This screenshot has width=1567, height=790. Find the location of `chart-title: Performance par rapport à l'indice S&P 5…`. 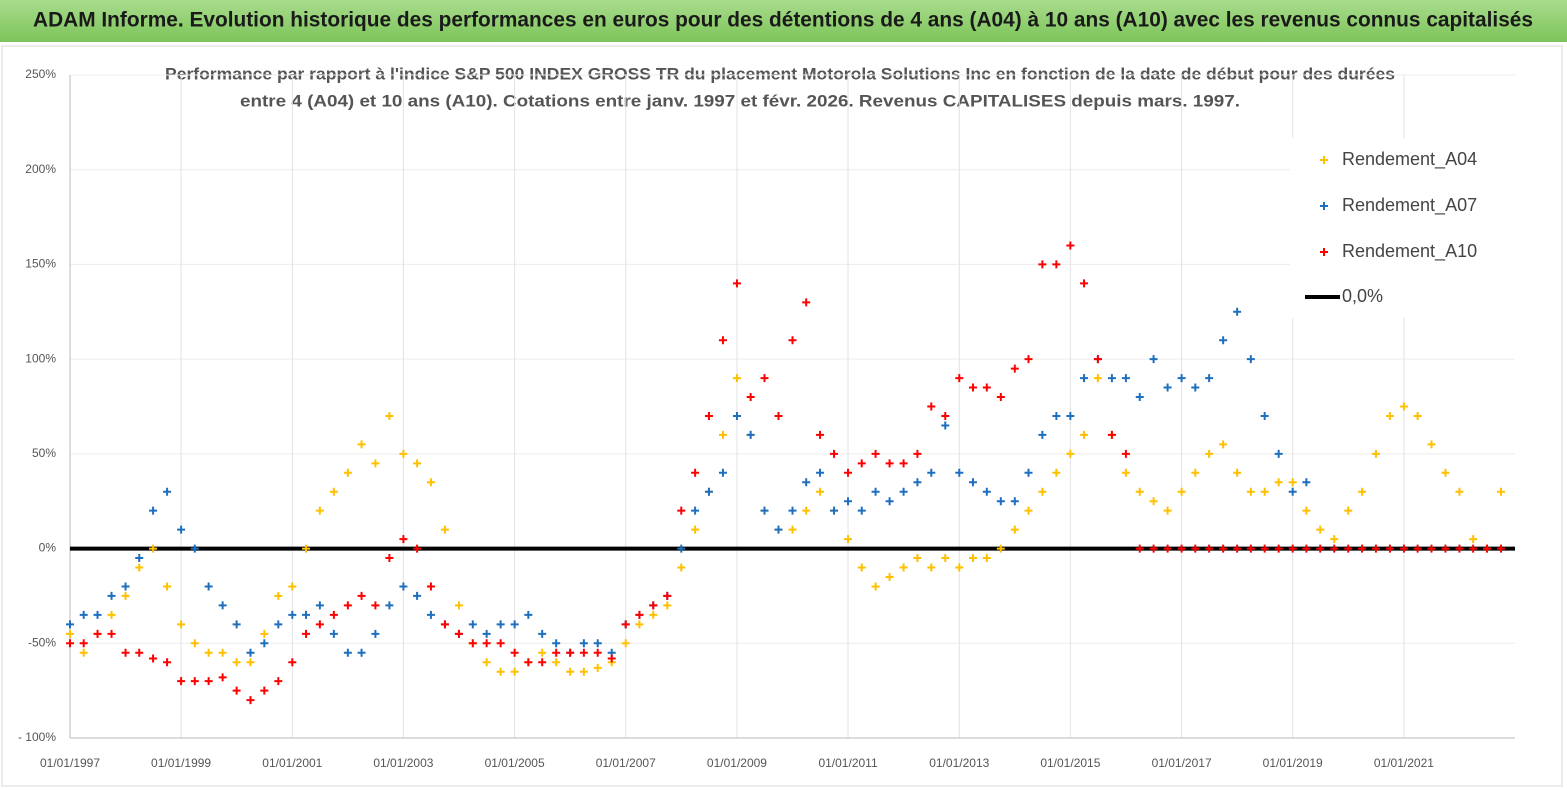

chart-title: Performance par rapport à l'indice S&P 5… is located at coordinates (780, 73).